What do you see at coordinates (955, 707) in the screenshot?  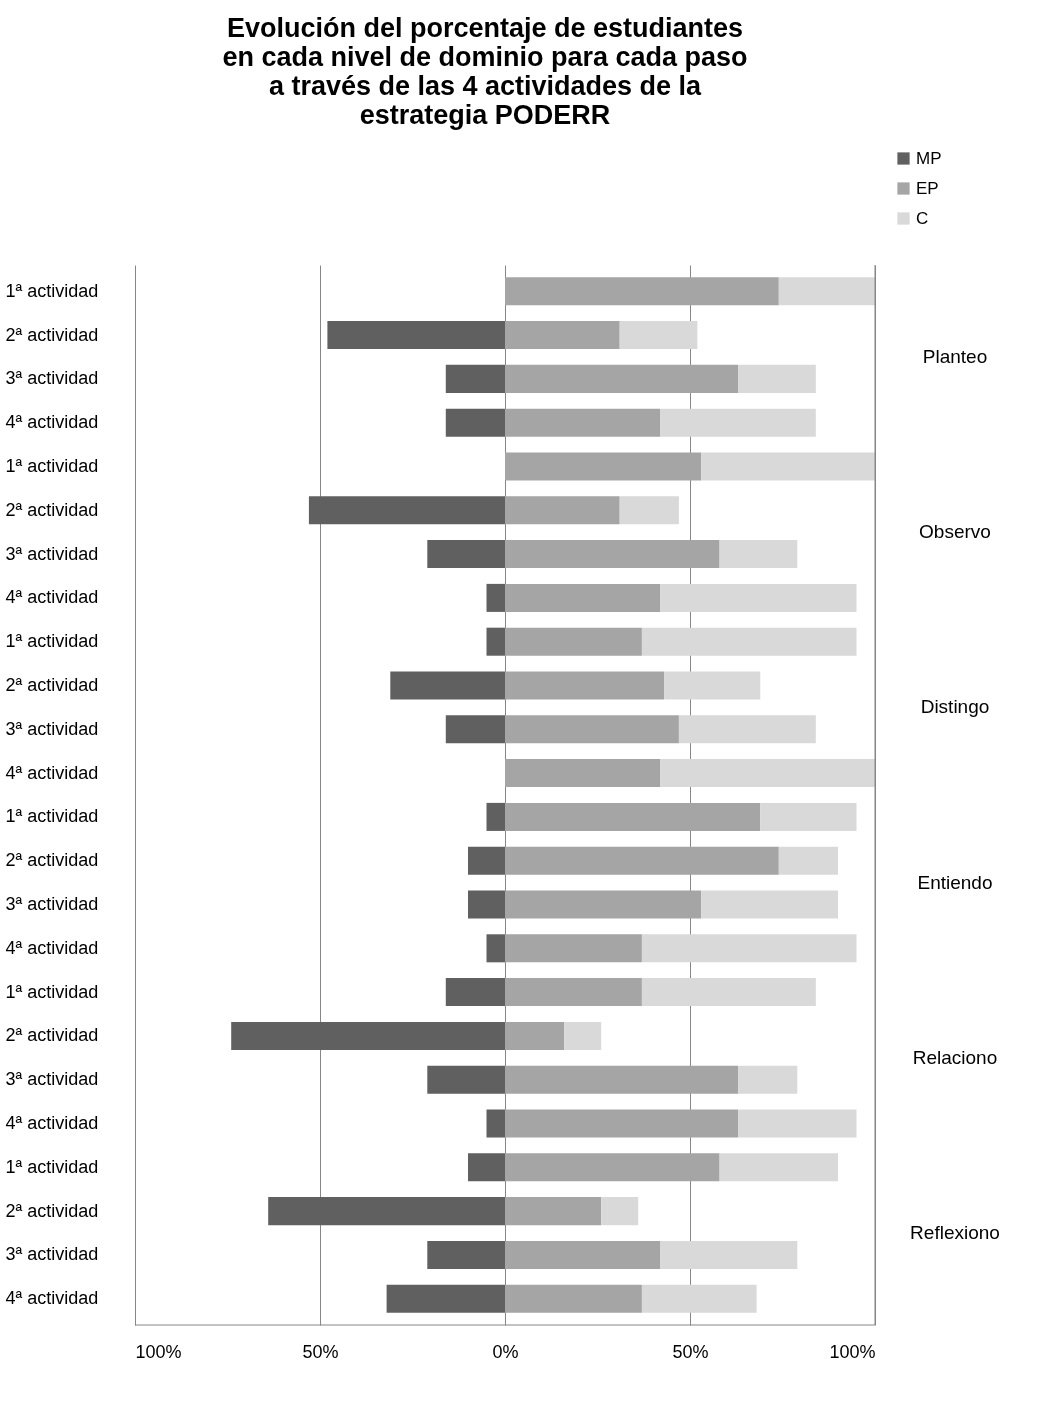 I see `text: Distingo` at bounding box center [955, 707].